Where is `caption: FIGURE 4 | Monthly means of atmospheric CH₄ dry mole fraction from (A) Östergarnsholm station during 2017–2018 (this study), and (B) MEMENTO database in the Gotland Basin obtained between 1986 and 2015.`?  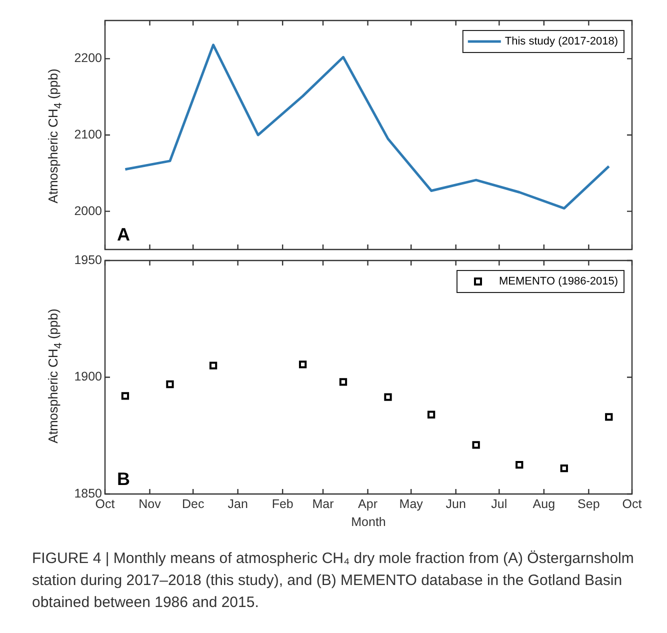
caption: FIGURE 4 | Monthly means of atmospheric CH₄ dry mole fraction from (A) Östergarnsholm station during 2017–2018 (this study), and (B) MEMENTO database in the Gotland Basin obtained between 1986 and 2015. is located at coordinates (333, 581).